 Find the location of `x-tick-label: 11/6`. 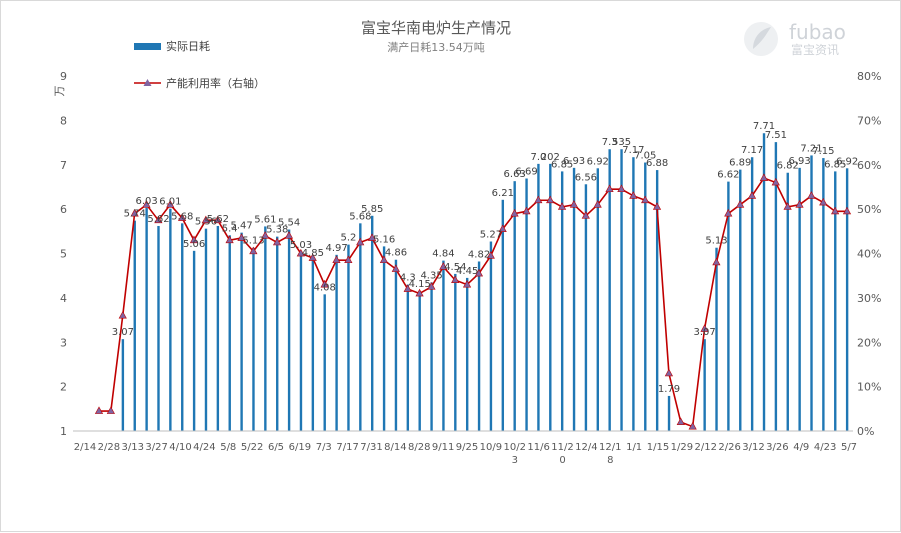

x-tick-label: 11/6 is located at coordinates (538, 447).